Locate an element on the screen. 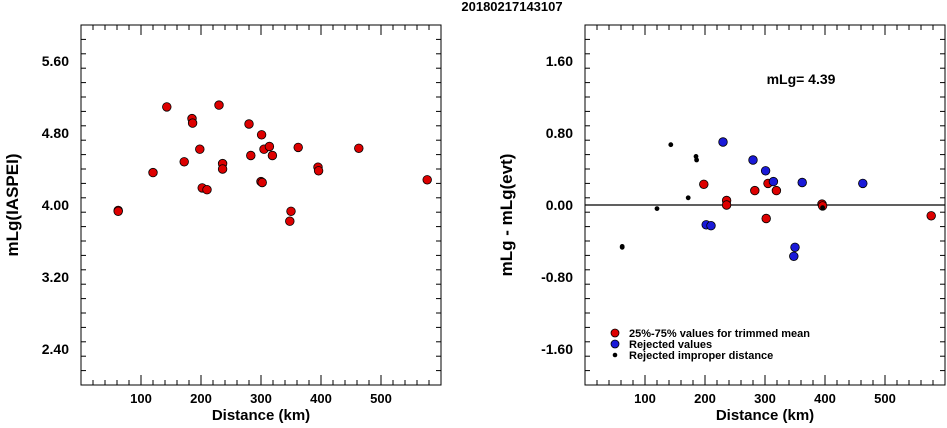  y-tick-label: 5.60 is located at coordinates (55, 61).